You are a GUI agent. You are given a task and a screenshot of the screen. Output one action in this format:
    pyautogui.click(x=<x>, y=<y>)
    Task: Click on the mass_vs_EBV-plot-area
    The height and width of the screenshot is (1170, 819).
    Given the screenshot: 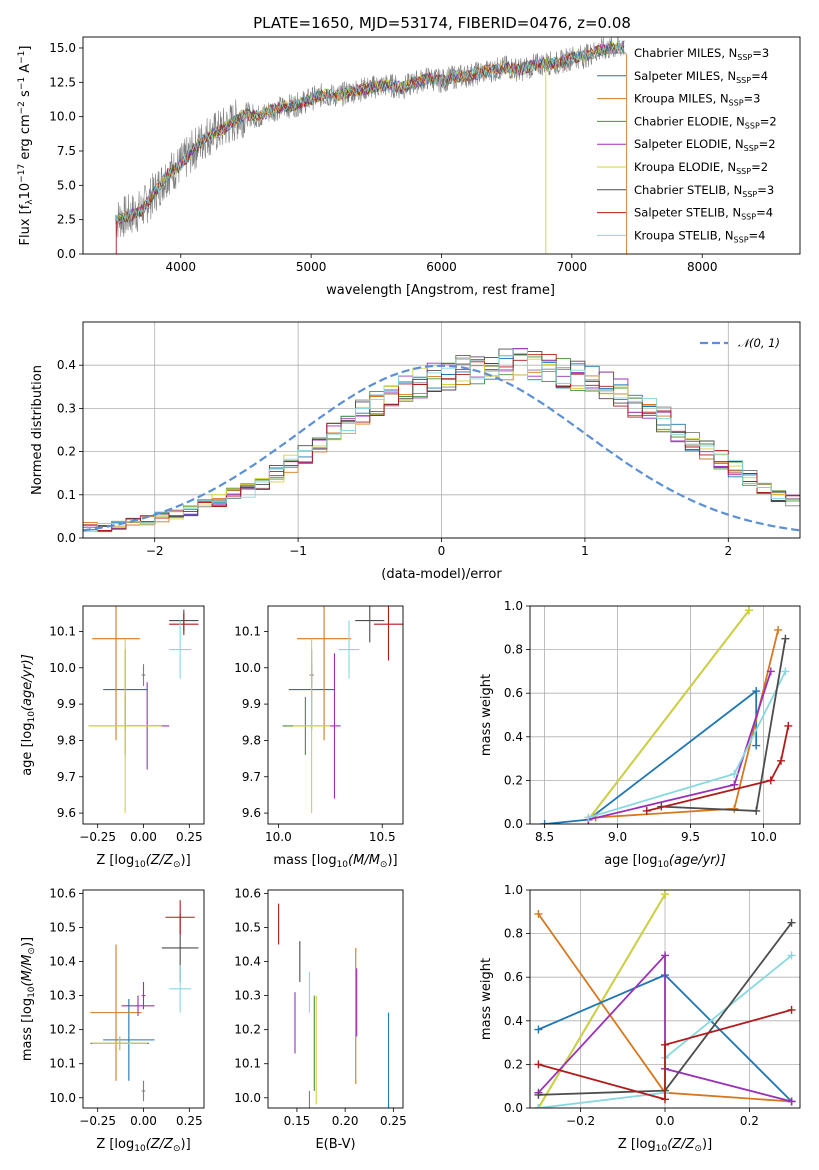 What is the action you would take?
    pyautogui.click(x=334, y=1005)
    